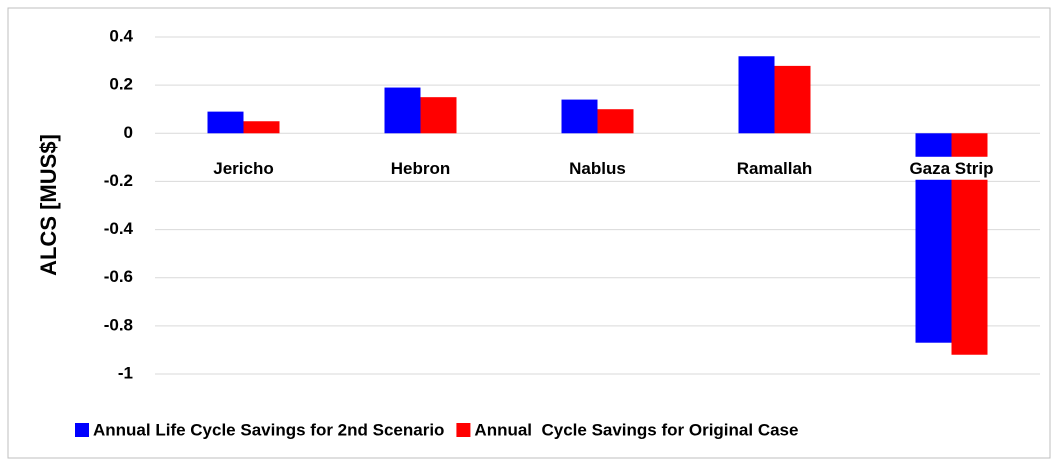 The height and width of the screenshot is (466, 1058). What do you see at coordinates (119, 228) in the screenshot?
I see `y-tick-label: -0.4` at bounding box center [119, 228].